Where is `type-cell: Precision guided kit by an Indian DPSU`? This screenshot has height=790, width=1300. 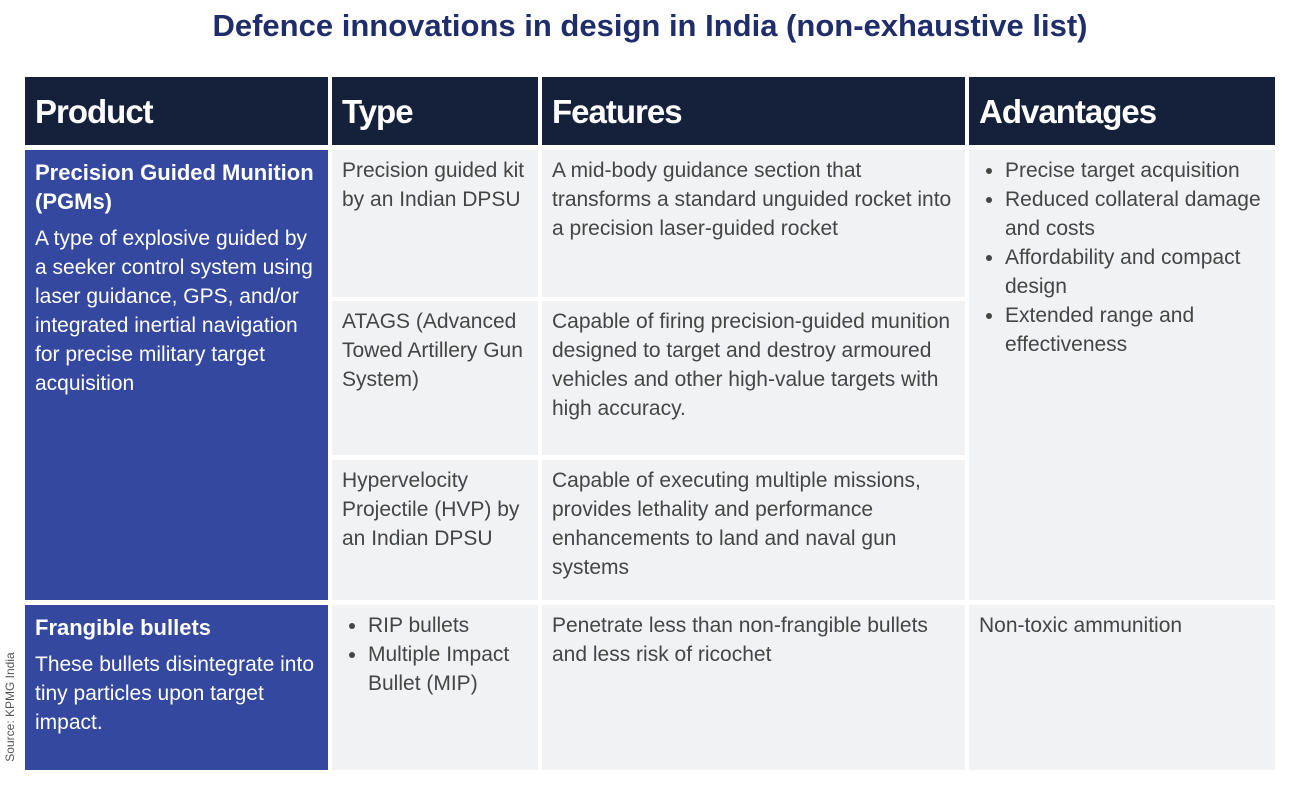 type-cell: Precision guided kit by an Indian DPSU is located at coordinates (435, 223).